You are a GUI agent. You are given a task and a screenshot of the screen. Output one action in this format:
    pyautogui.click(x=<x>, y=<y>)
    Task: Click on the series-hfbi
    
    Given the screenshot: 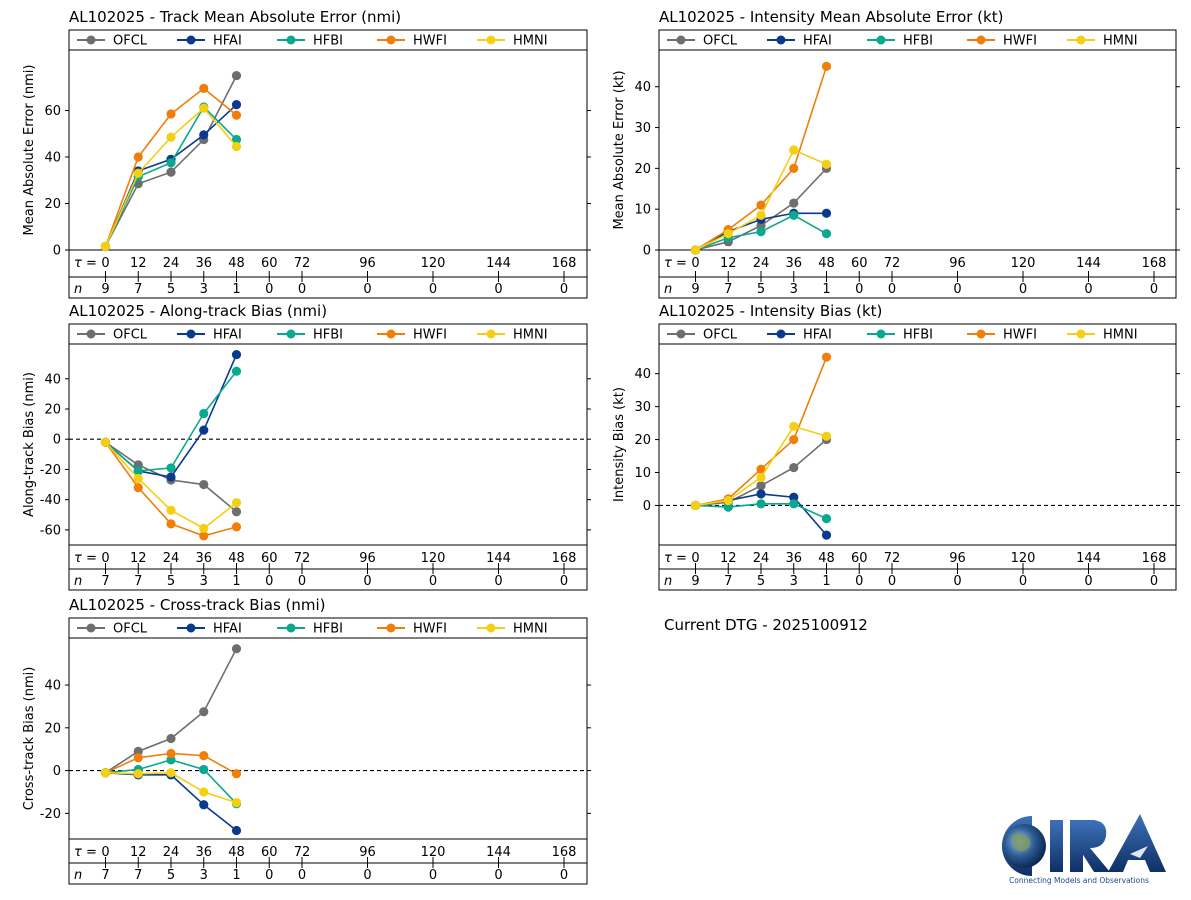 What is the action you would take?
    pyautogui.click(x=171, y=177)
    